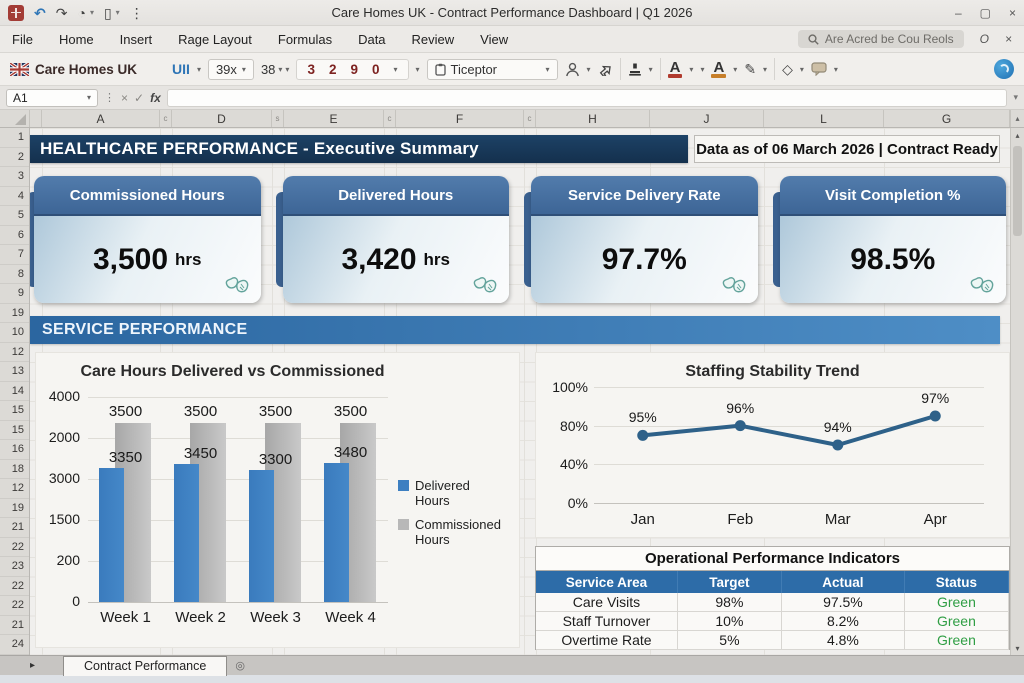  What do you see at coordinates (22, 39) in the screenshot?
I see `menu-item-file: File` at bounding box center [22, 39].